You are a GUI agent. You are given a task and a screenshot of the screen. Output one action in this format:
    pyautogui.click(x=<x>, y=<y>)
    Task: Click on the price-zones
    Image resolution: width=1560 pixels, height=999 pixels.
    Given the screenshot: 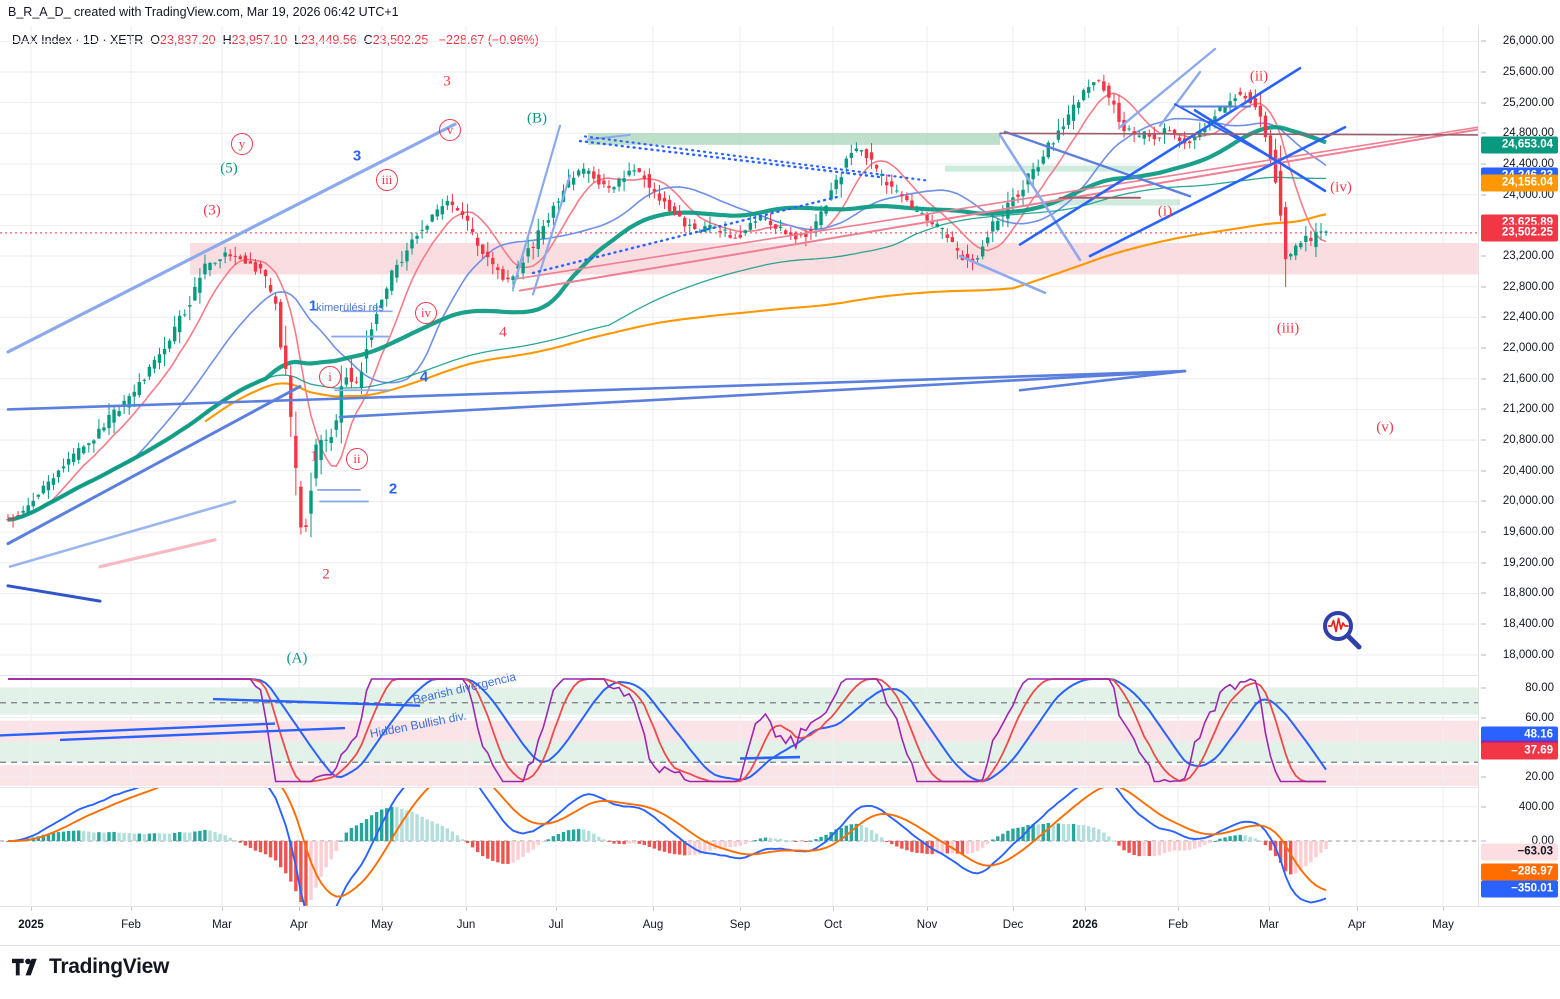 What is the action you would take?
    pyautogui.click(x=834, y=203)
    